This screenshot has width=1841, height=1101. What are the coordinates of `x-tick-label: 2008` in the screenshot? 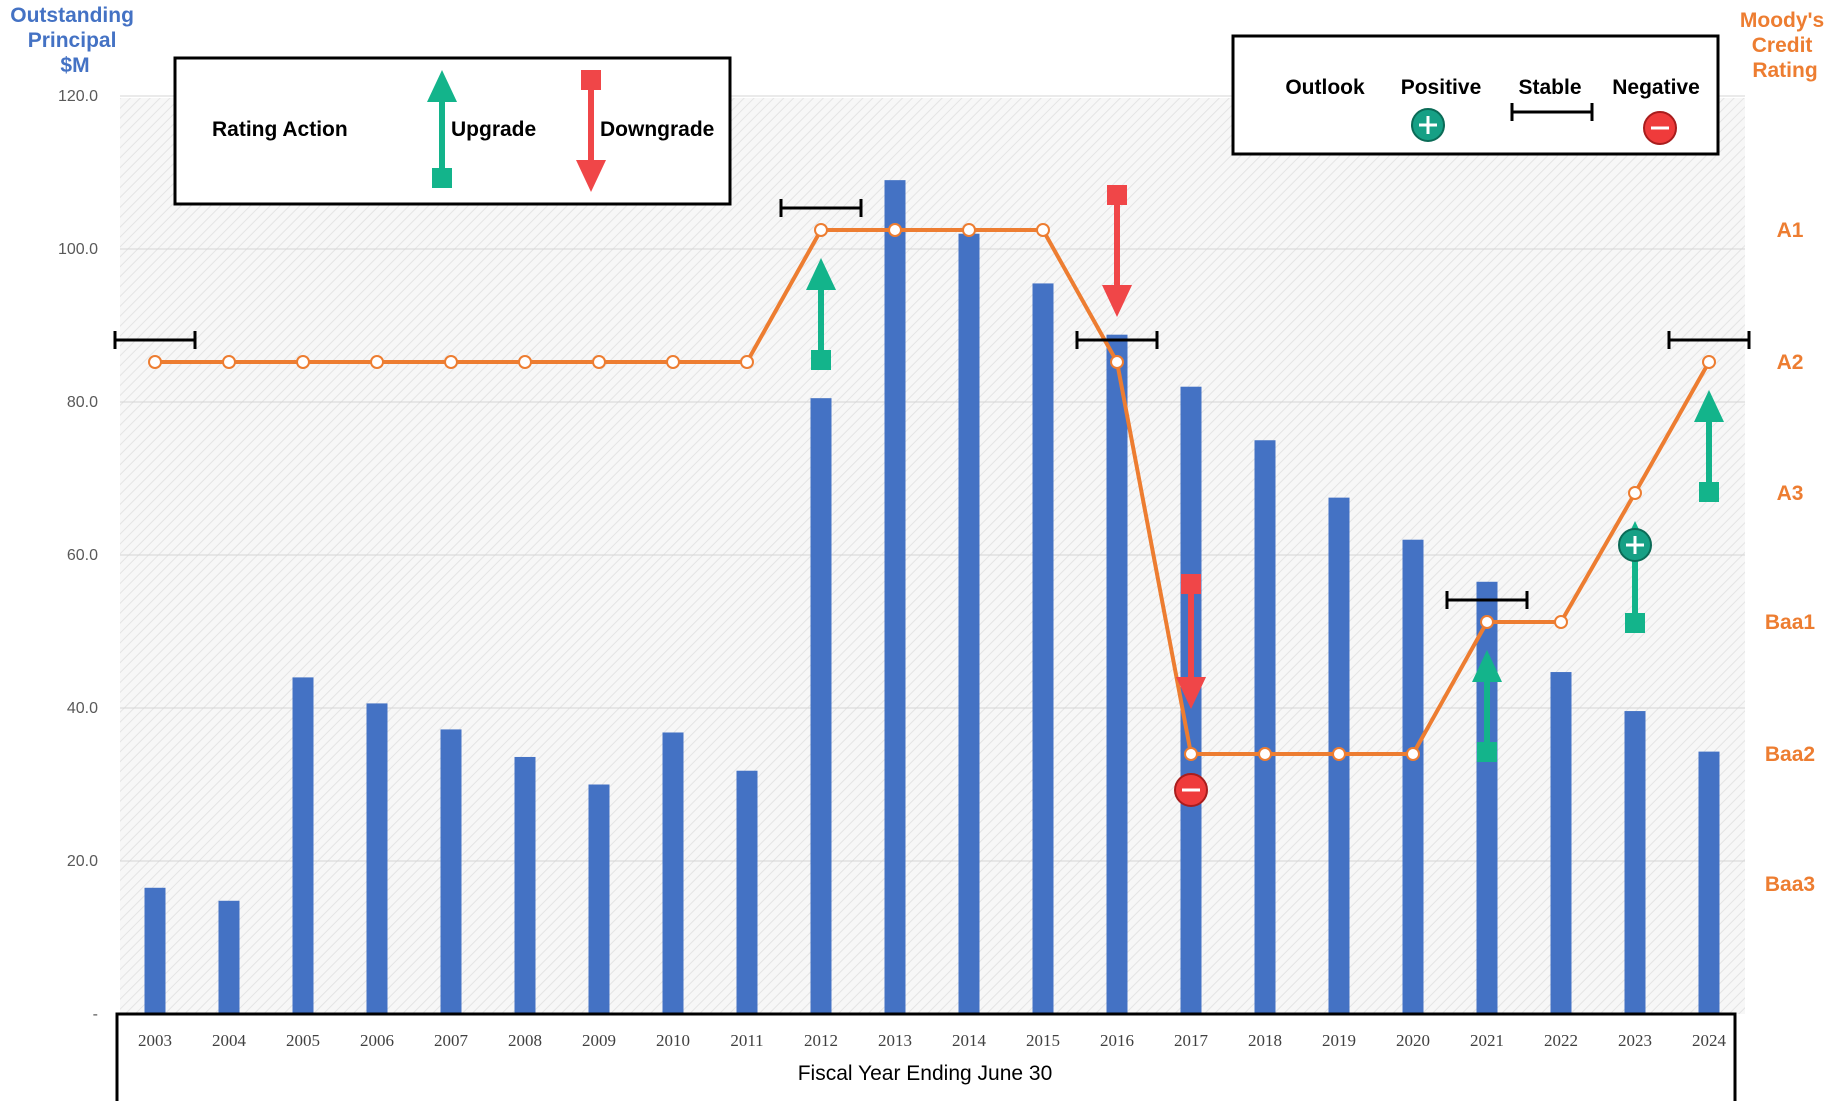 It's located at (525, 1040).